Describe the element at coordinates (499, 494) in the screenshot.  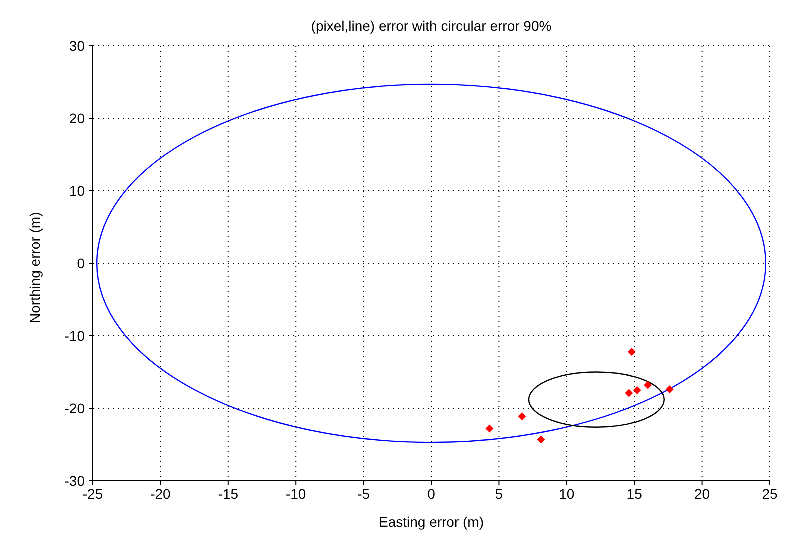
I see `x-tick-label: 5` at that location.